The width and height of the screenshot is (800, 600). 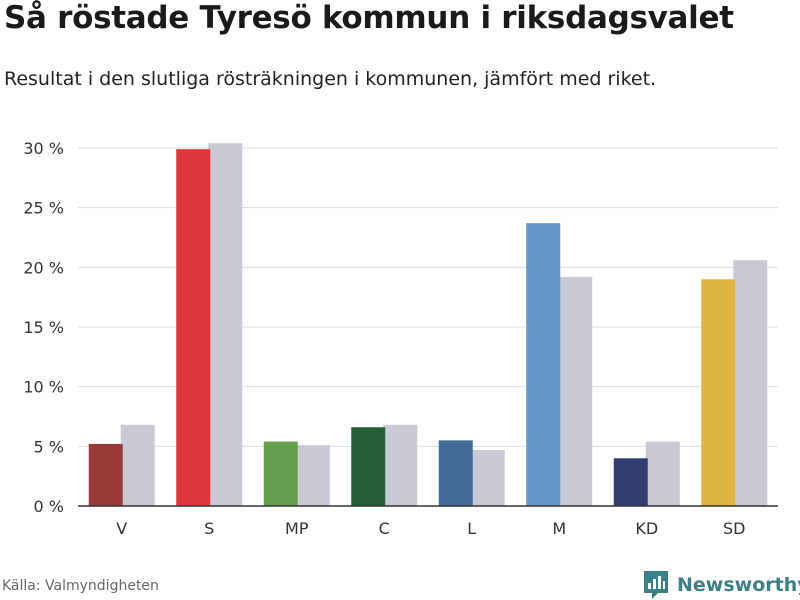 What do you see at coordinates (80, 586) in the screenshot?
I see `source-note: Källa: Valmyndigheten` at bounding box center [80, 586].